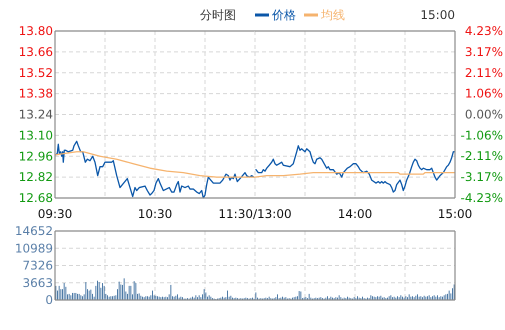  Describe the element at coordinates (35, 177) in the screenshot. I see `y-tick-label: 12.82` at that location.